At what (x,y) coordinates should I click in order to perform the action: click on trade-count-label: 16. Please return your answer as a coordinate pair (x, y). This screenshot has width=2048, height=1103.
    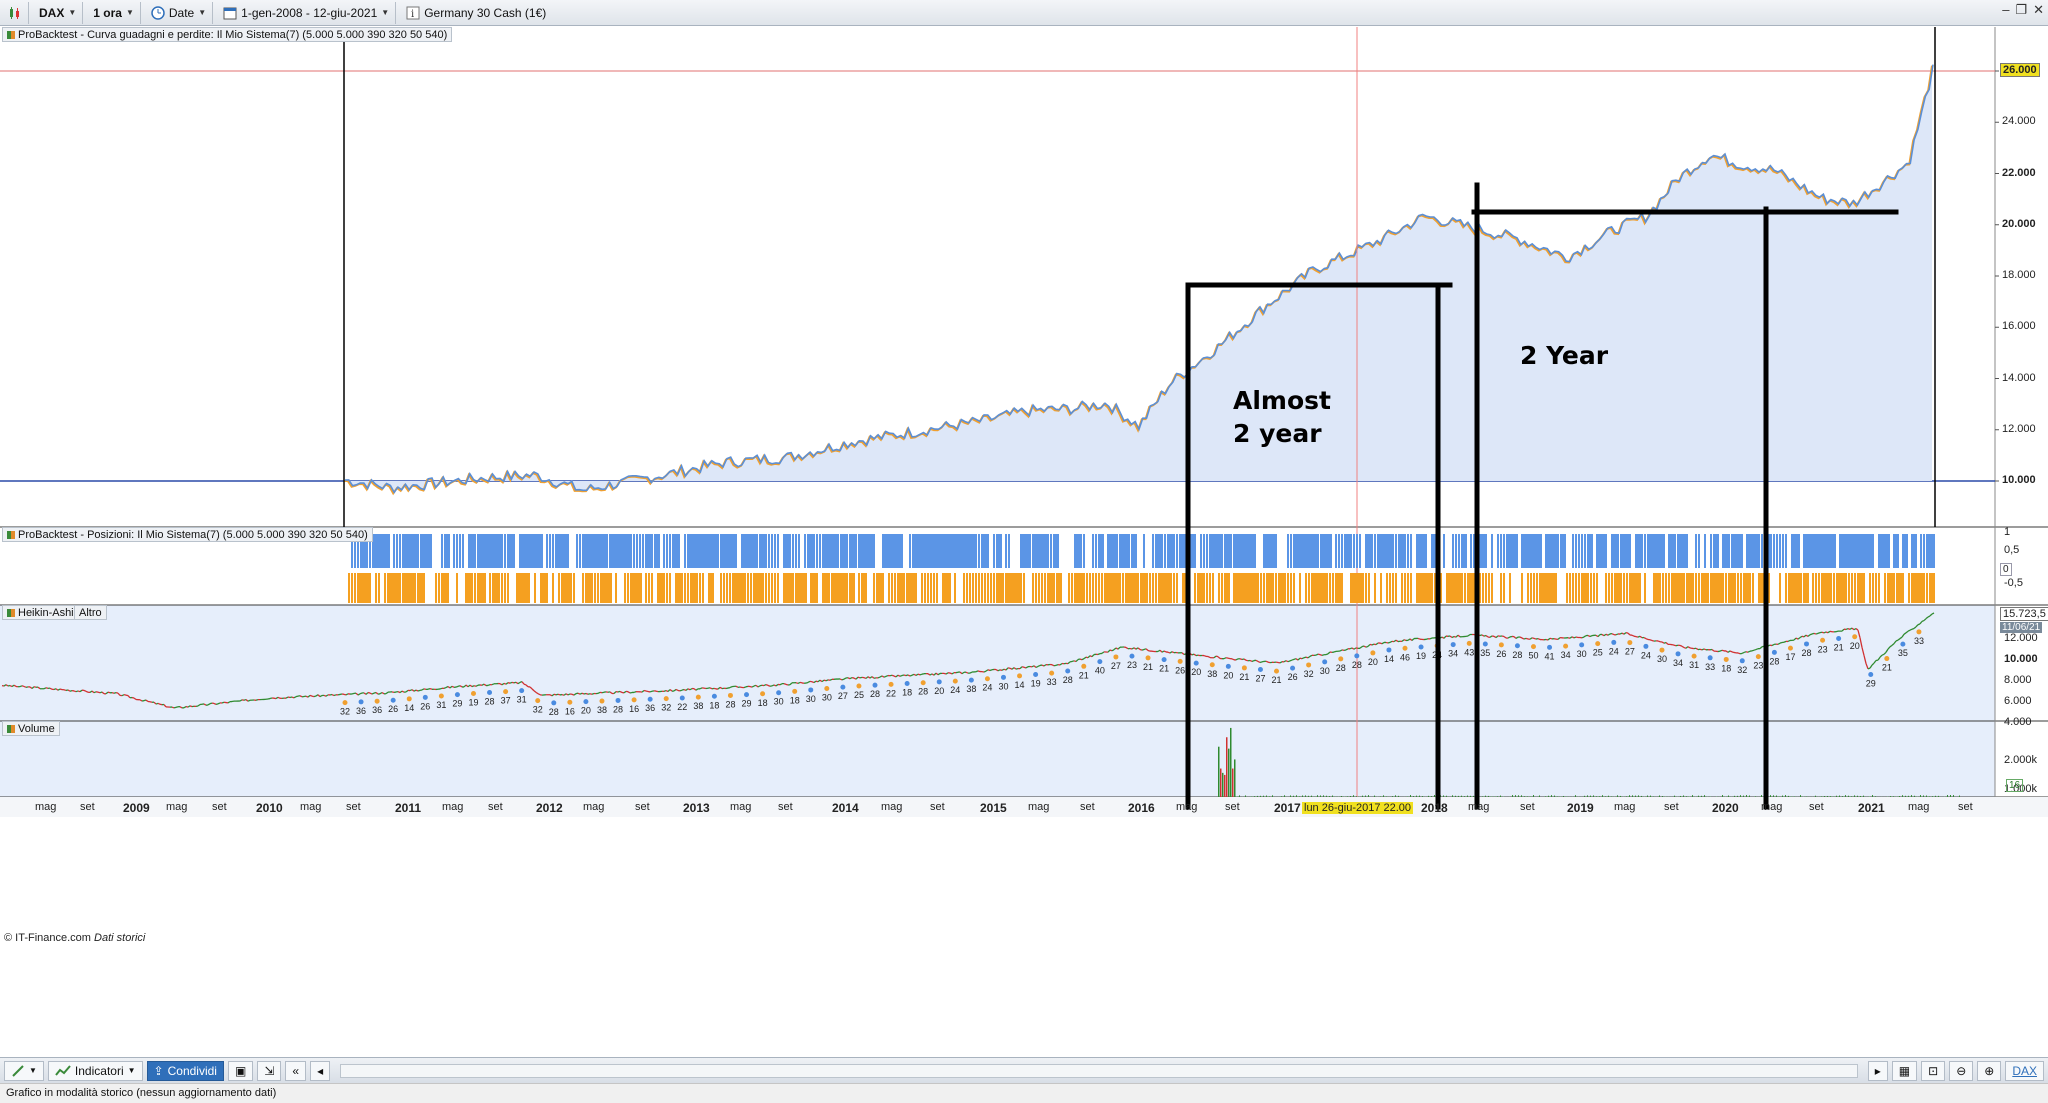
    Looking at the image, I should click on (570, 711).